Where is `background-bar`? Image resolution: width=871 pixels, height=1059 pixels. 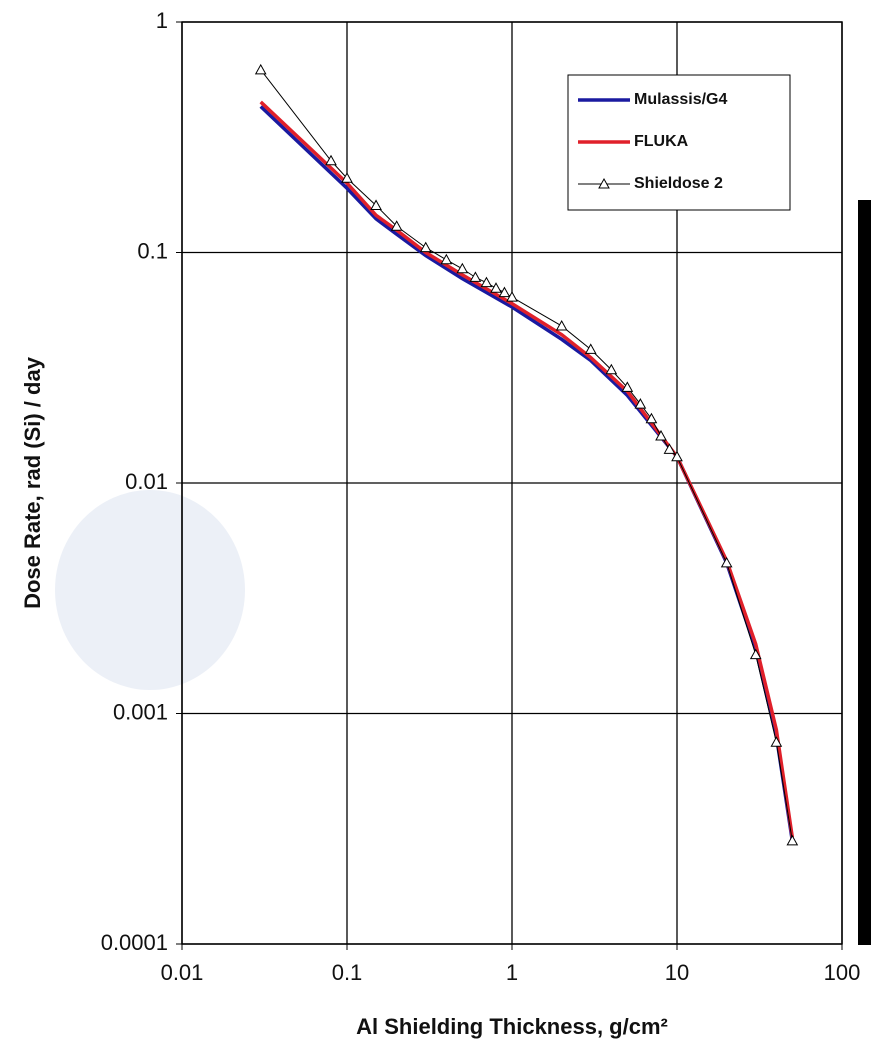
background-bar is located at coordinates (864, 572).